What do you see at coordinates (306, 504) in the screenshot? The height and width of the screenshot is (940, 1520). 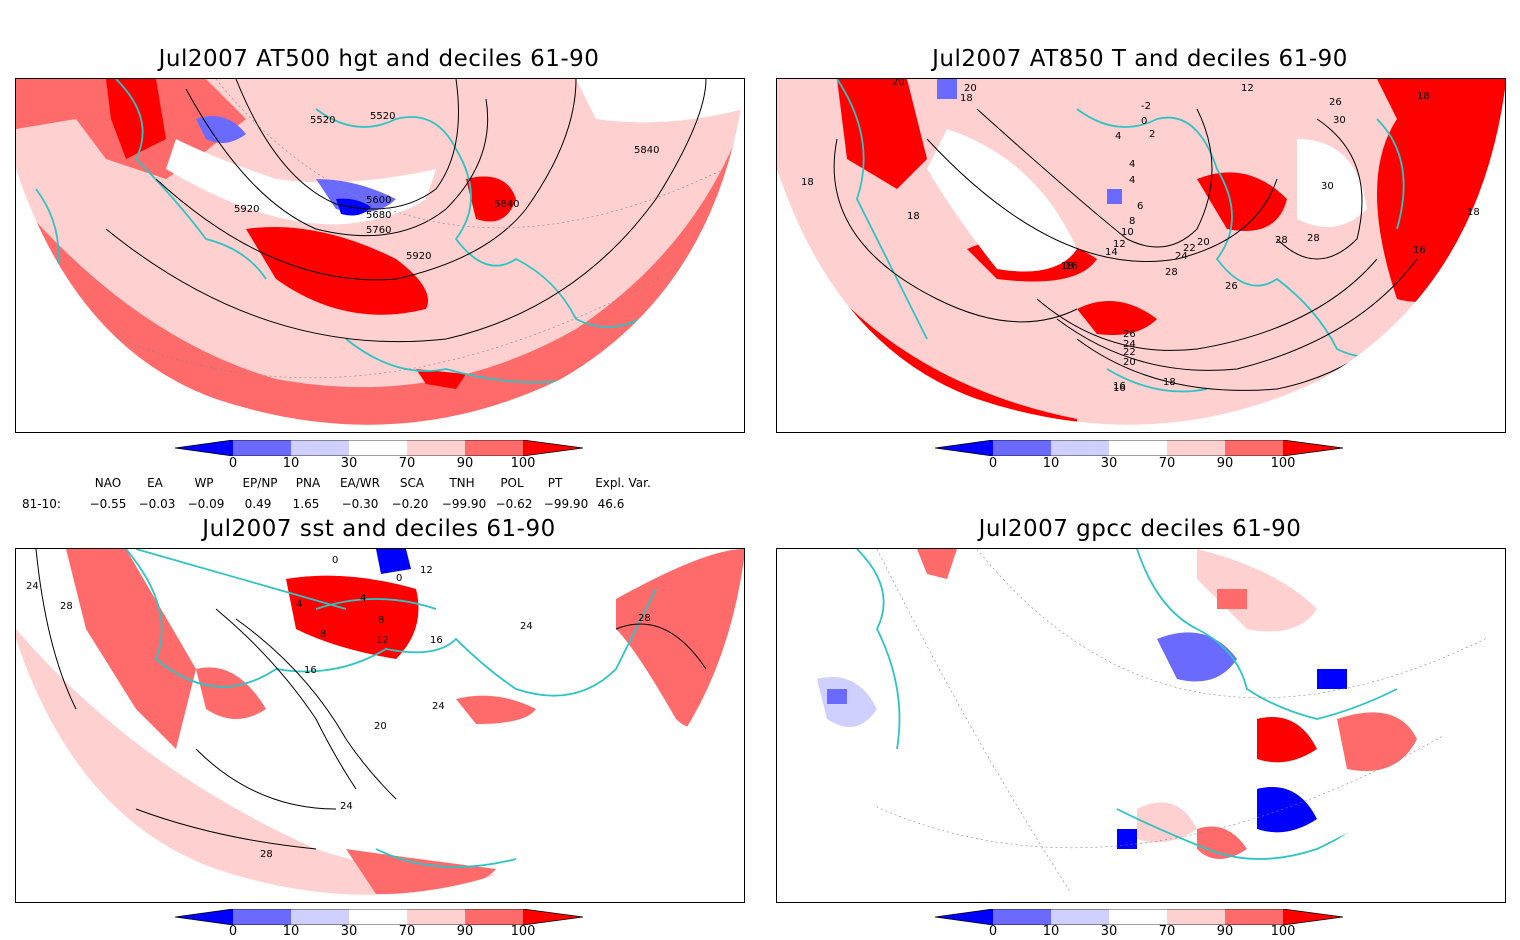 I see `index-value: 1.65` at bounding box center [306, 504].